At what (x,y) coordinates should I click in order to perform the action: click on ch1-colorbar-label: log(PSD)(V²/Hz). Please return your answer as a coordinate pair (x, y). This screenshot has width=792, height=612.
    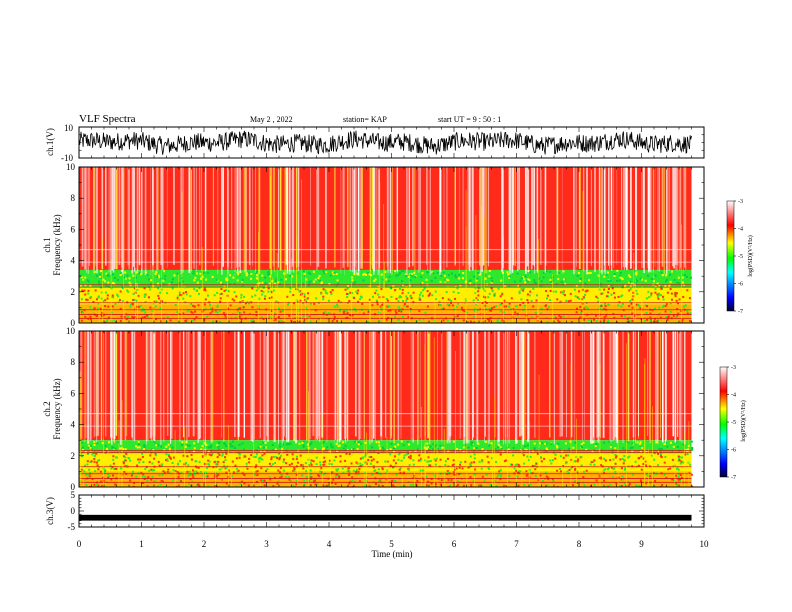
    Looking at the image, I should click on (750, 255).